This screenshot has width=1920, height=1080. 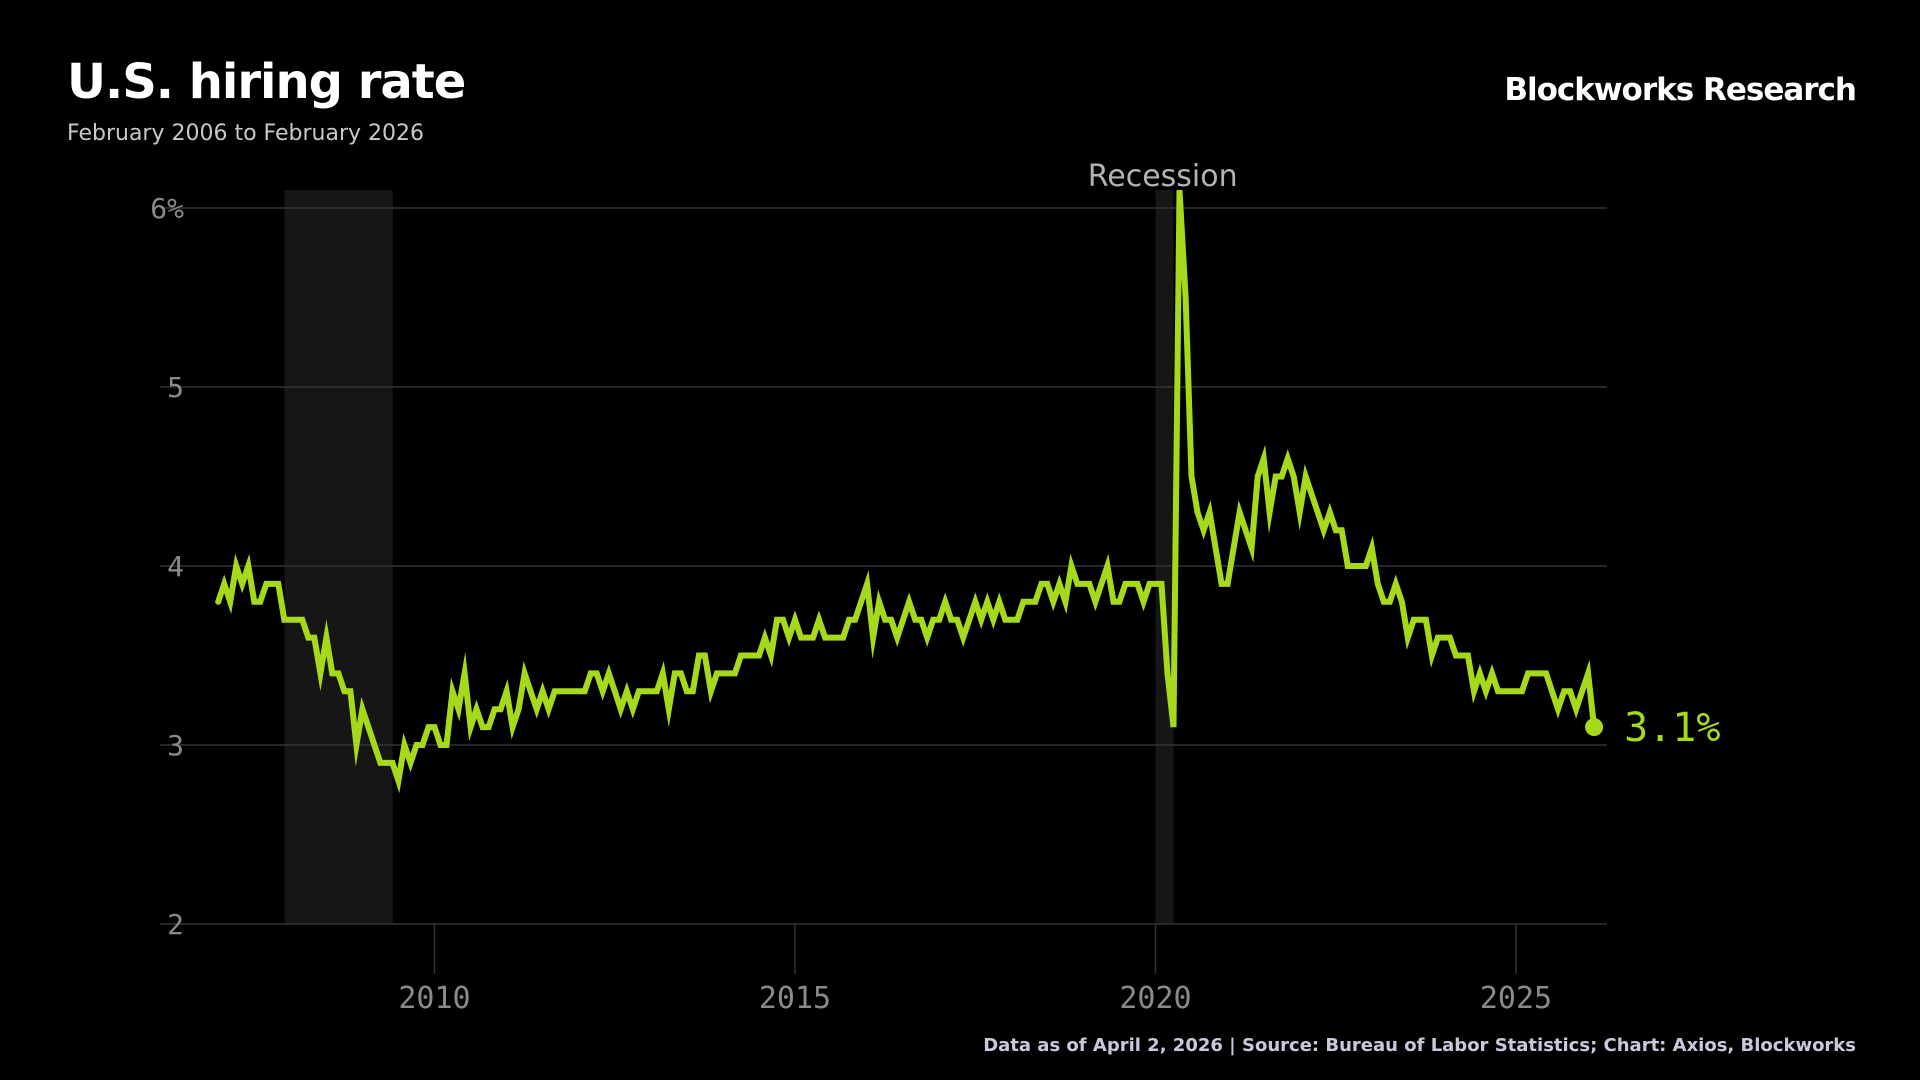 I want to click on y-tick-label-4: 4, so click(x=175, y=566).